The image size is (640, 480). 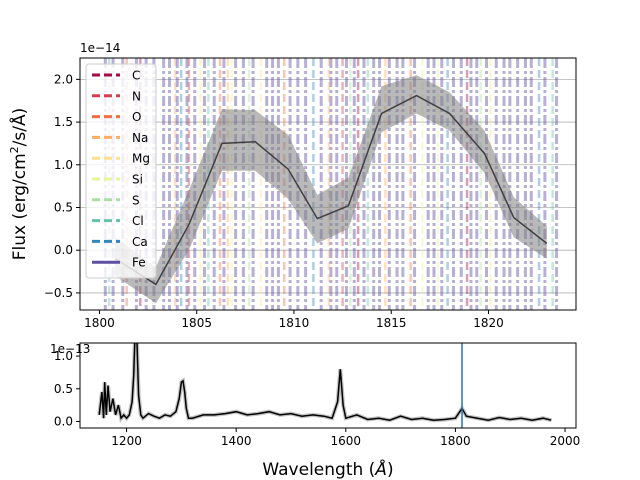 I want to click on legend-label-o: O, so click(x=136, y=117).